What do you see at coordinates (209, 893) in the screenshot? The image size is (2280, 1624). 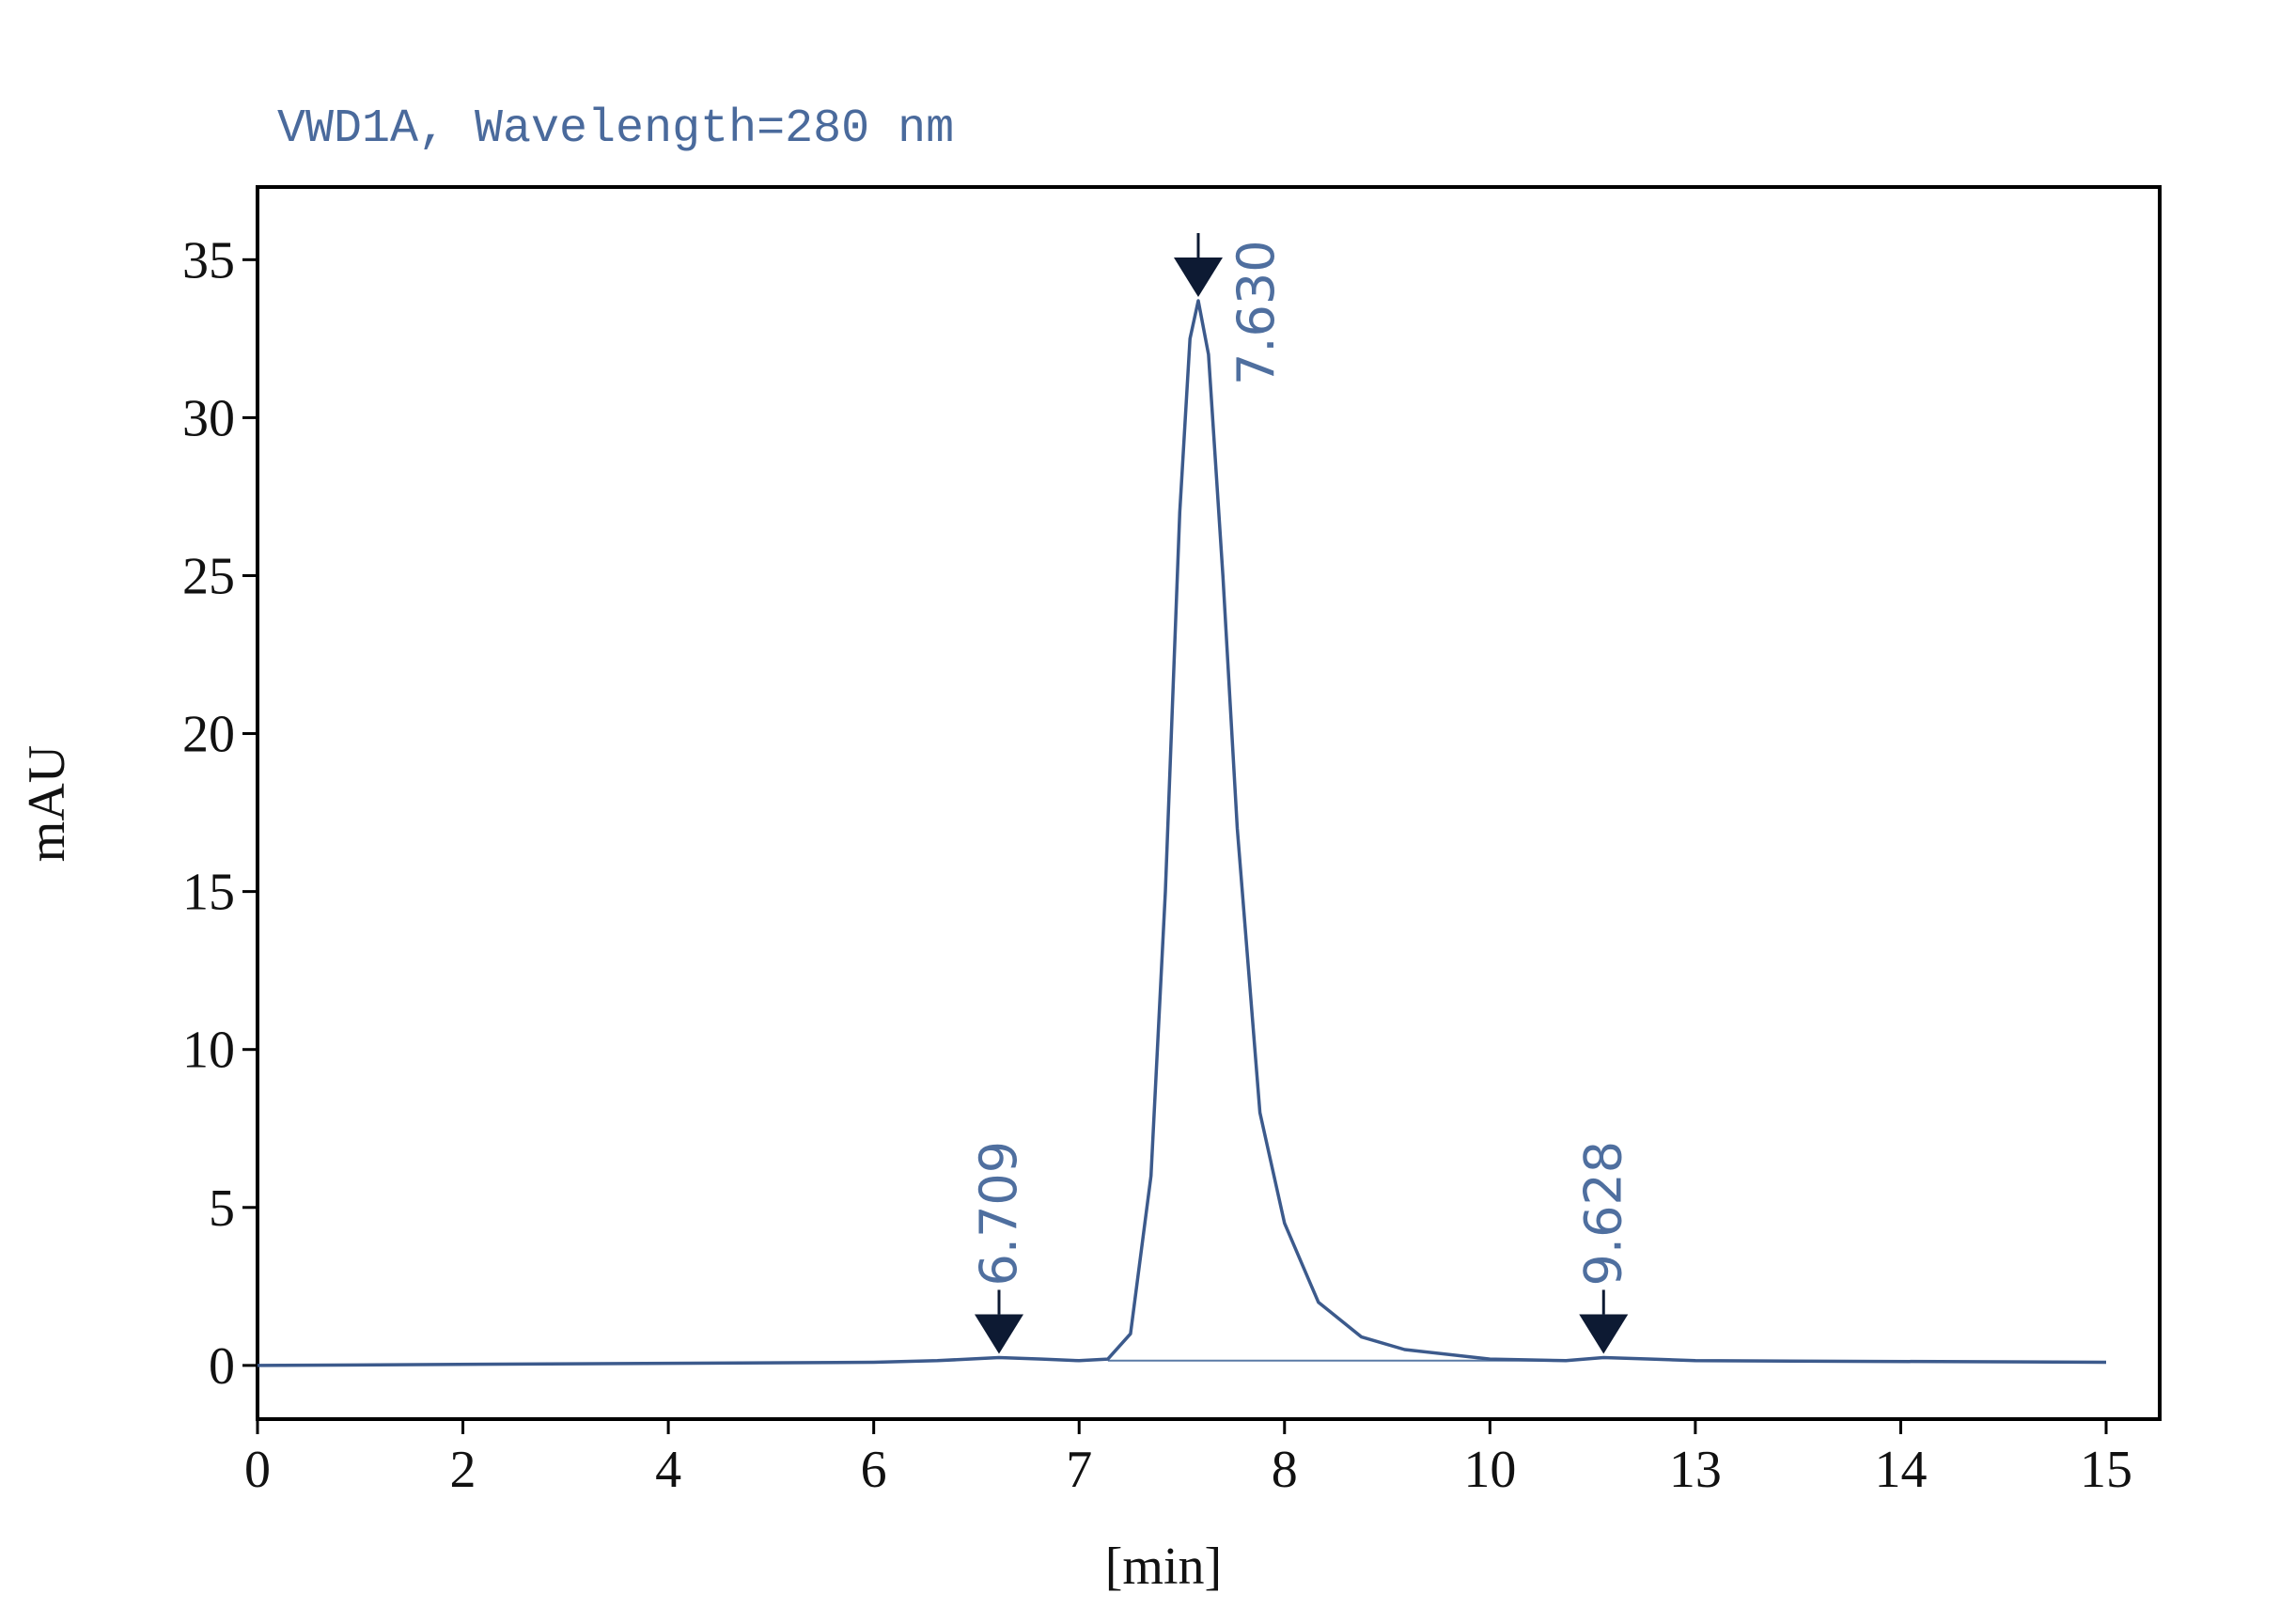 I see `y-tick-label: 15` at bounding box center [209, 893].